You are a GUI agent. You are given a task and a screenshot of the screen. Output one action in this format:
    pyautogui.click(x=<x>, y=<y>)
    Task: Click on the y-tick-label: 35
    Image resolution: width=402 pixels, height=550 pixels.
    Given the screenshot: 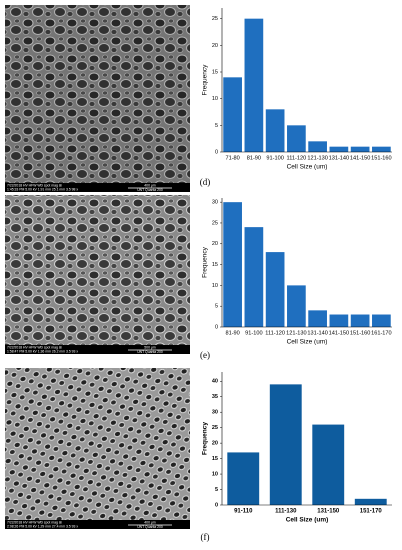 What is the action you would take?
    pyautogui.click(x=215, y=397)
    